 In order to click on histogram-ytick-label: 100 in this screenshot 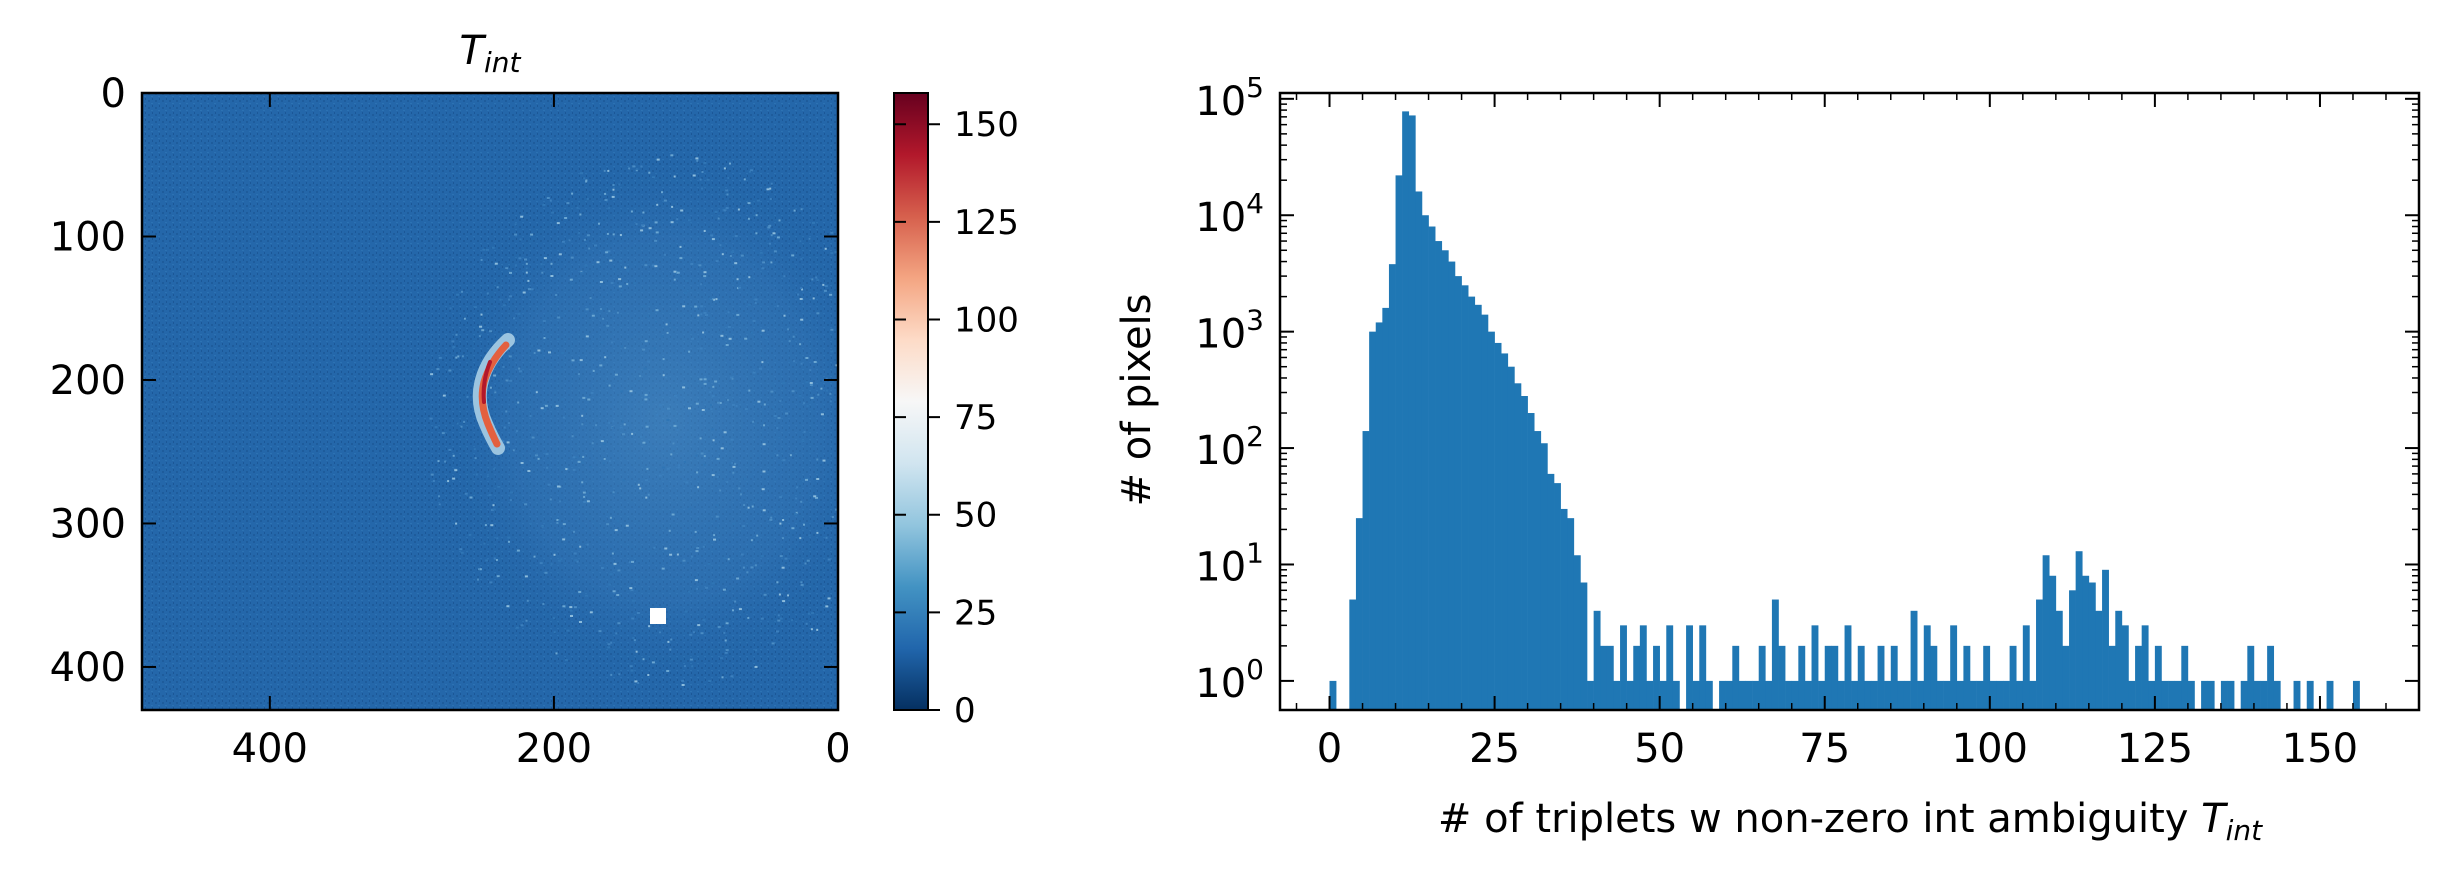, I will do `click(1229, 680)`.